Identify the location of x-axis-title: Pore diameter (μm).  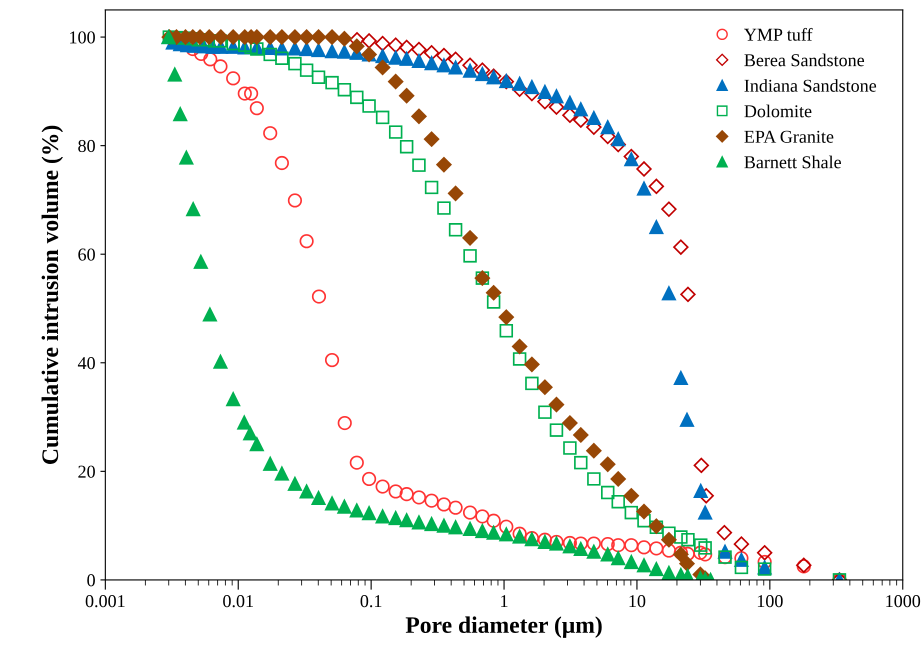
(504, 627).